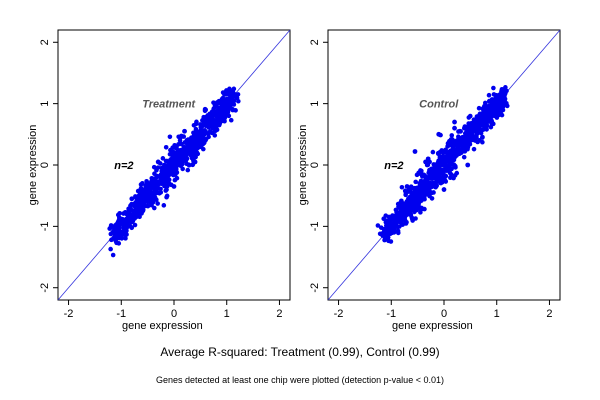 This screenshot has width=600, height=400. Describe the element at coordinates (45, 226) in the screenshot. I see `y-tick-label: -1` at that location.